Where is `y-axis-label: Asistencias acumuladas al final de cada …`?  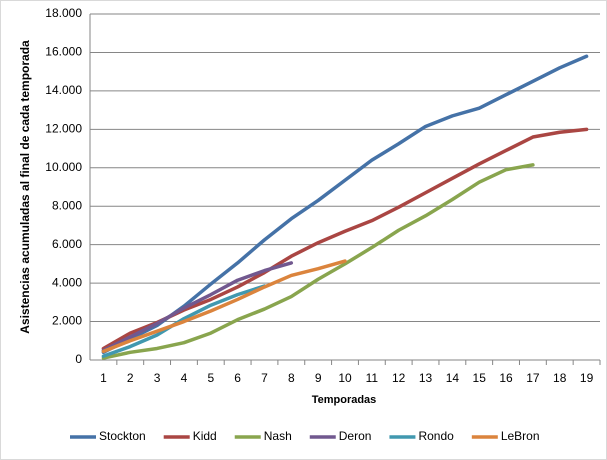 y-axis-label: Asistencias acumuladas al final de cada … is located at coordinates (25, 187).